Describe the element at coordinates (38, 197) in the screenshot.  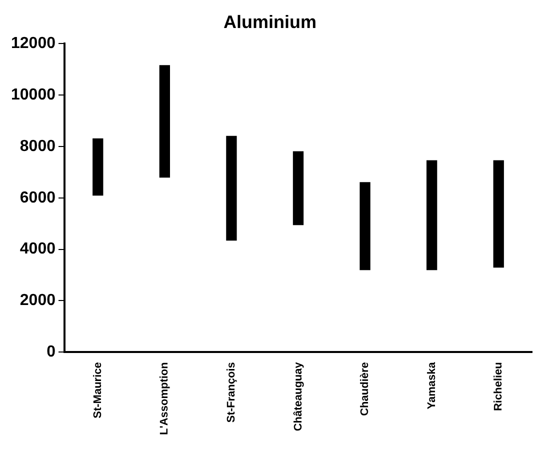
I see `y-tick-label: 6000` at that location.